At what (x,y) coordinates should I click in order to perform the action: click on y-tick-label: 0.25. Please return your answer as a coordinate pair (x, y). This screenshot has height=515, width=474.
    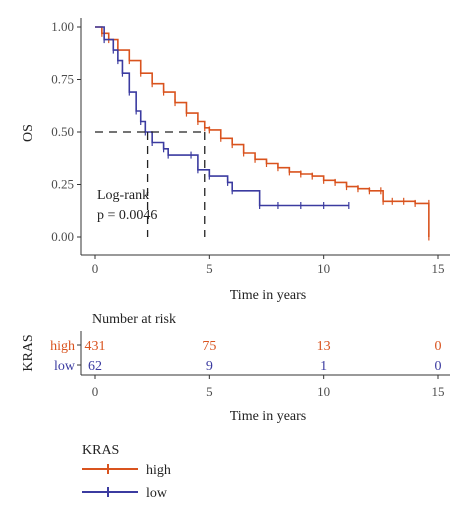
    Looking at the image, I should click on (62, 184).